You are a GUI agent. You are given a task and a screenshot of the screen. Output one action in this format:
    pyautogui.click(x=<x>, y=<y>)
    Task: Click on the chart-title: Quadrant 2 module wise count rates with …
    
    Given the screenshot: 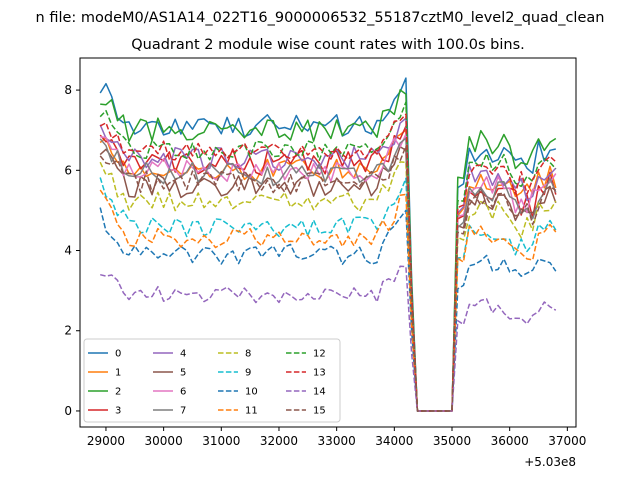 What is the action you would take?
    pyautogui.click(x=328, y=45)
    